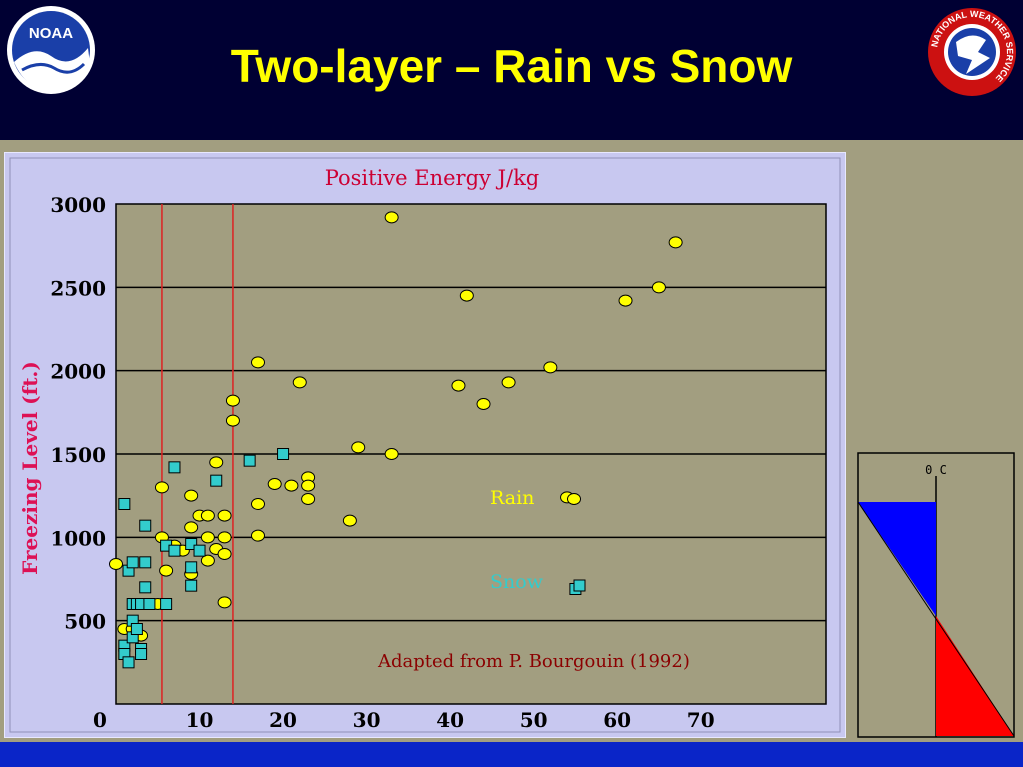 The image size is (1023, 767). What do you see at coordinates (100, 720) in the screenshot?
I see `origin-label: 0` at bounding box center [100, 720].